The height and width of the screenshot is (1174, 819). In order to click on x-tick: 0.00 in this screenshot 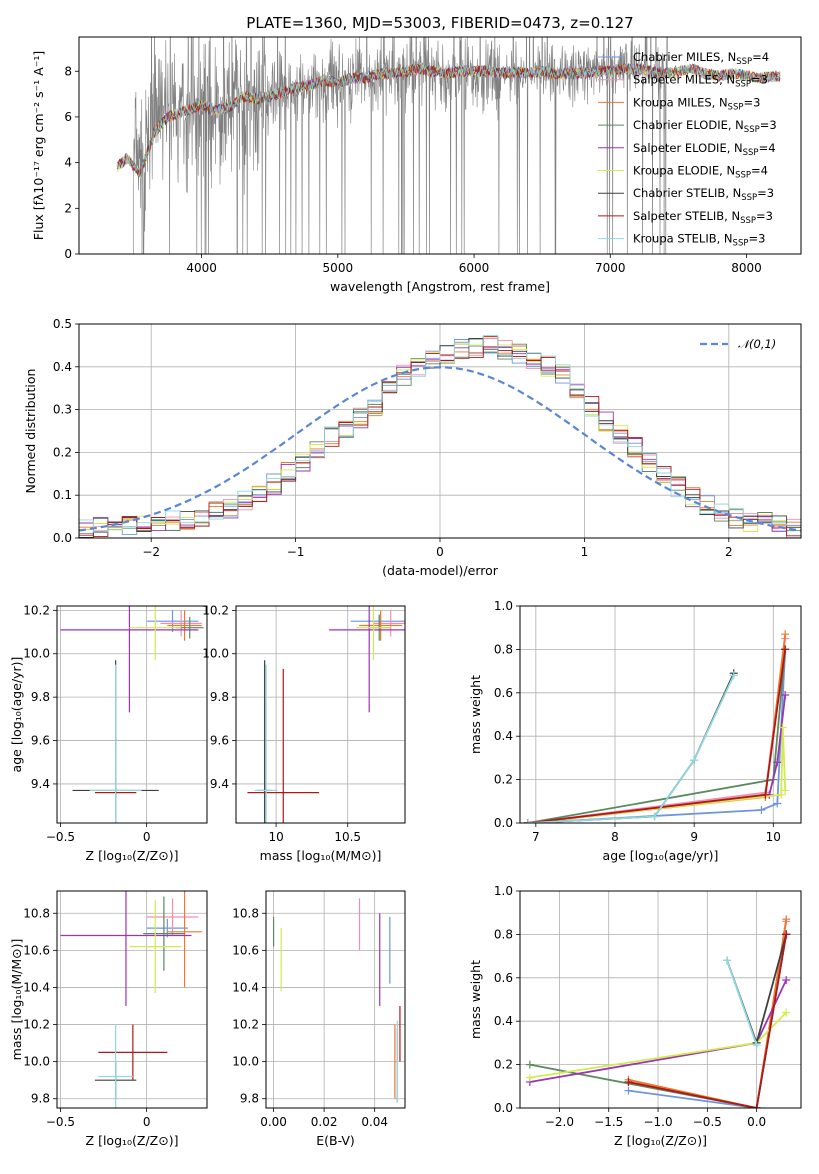, I will do `click(273, 1118)`.